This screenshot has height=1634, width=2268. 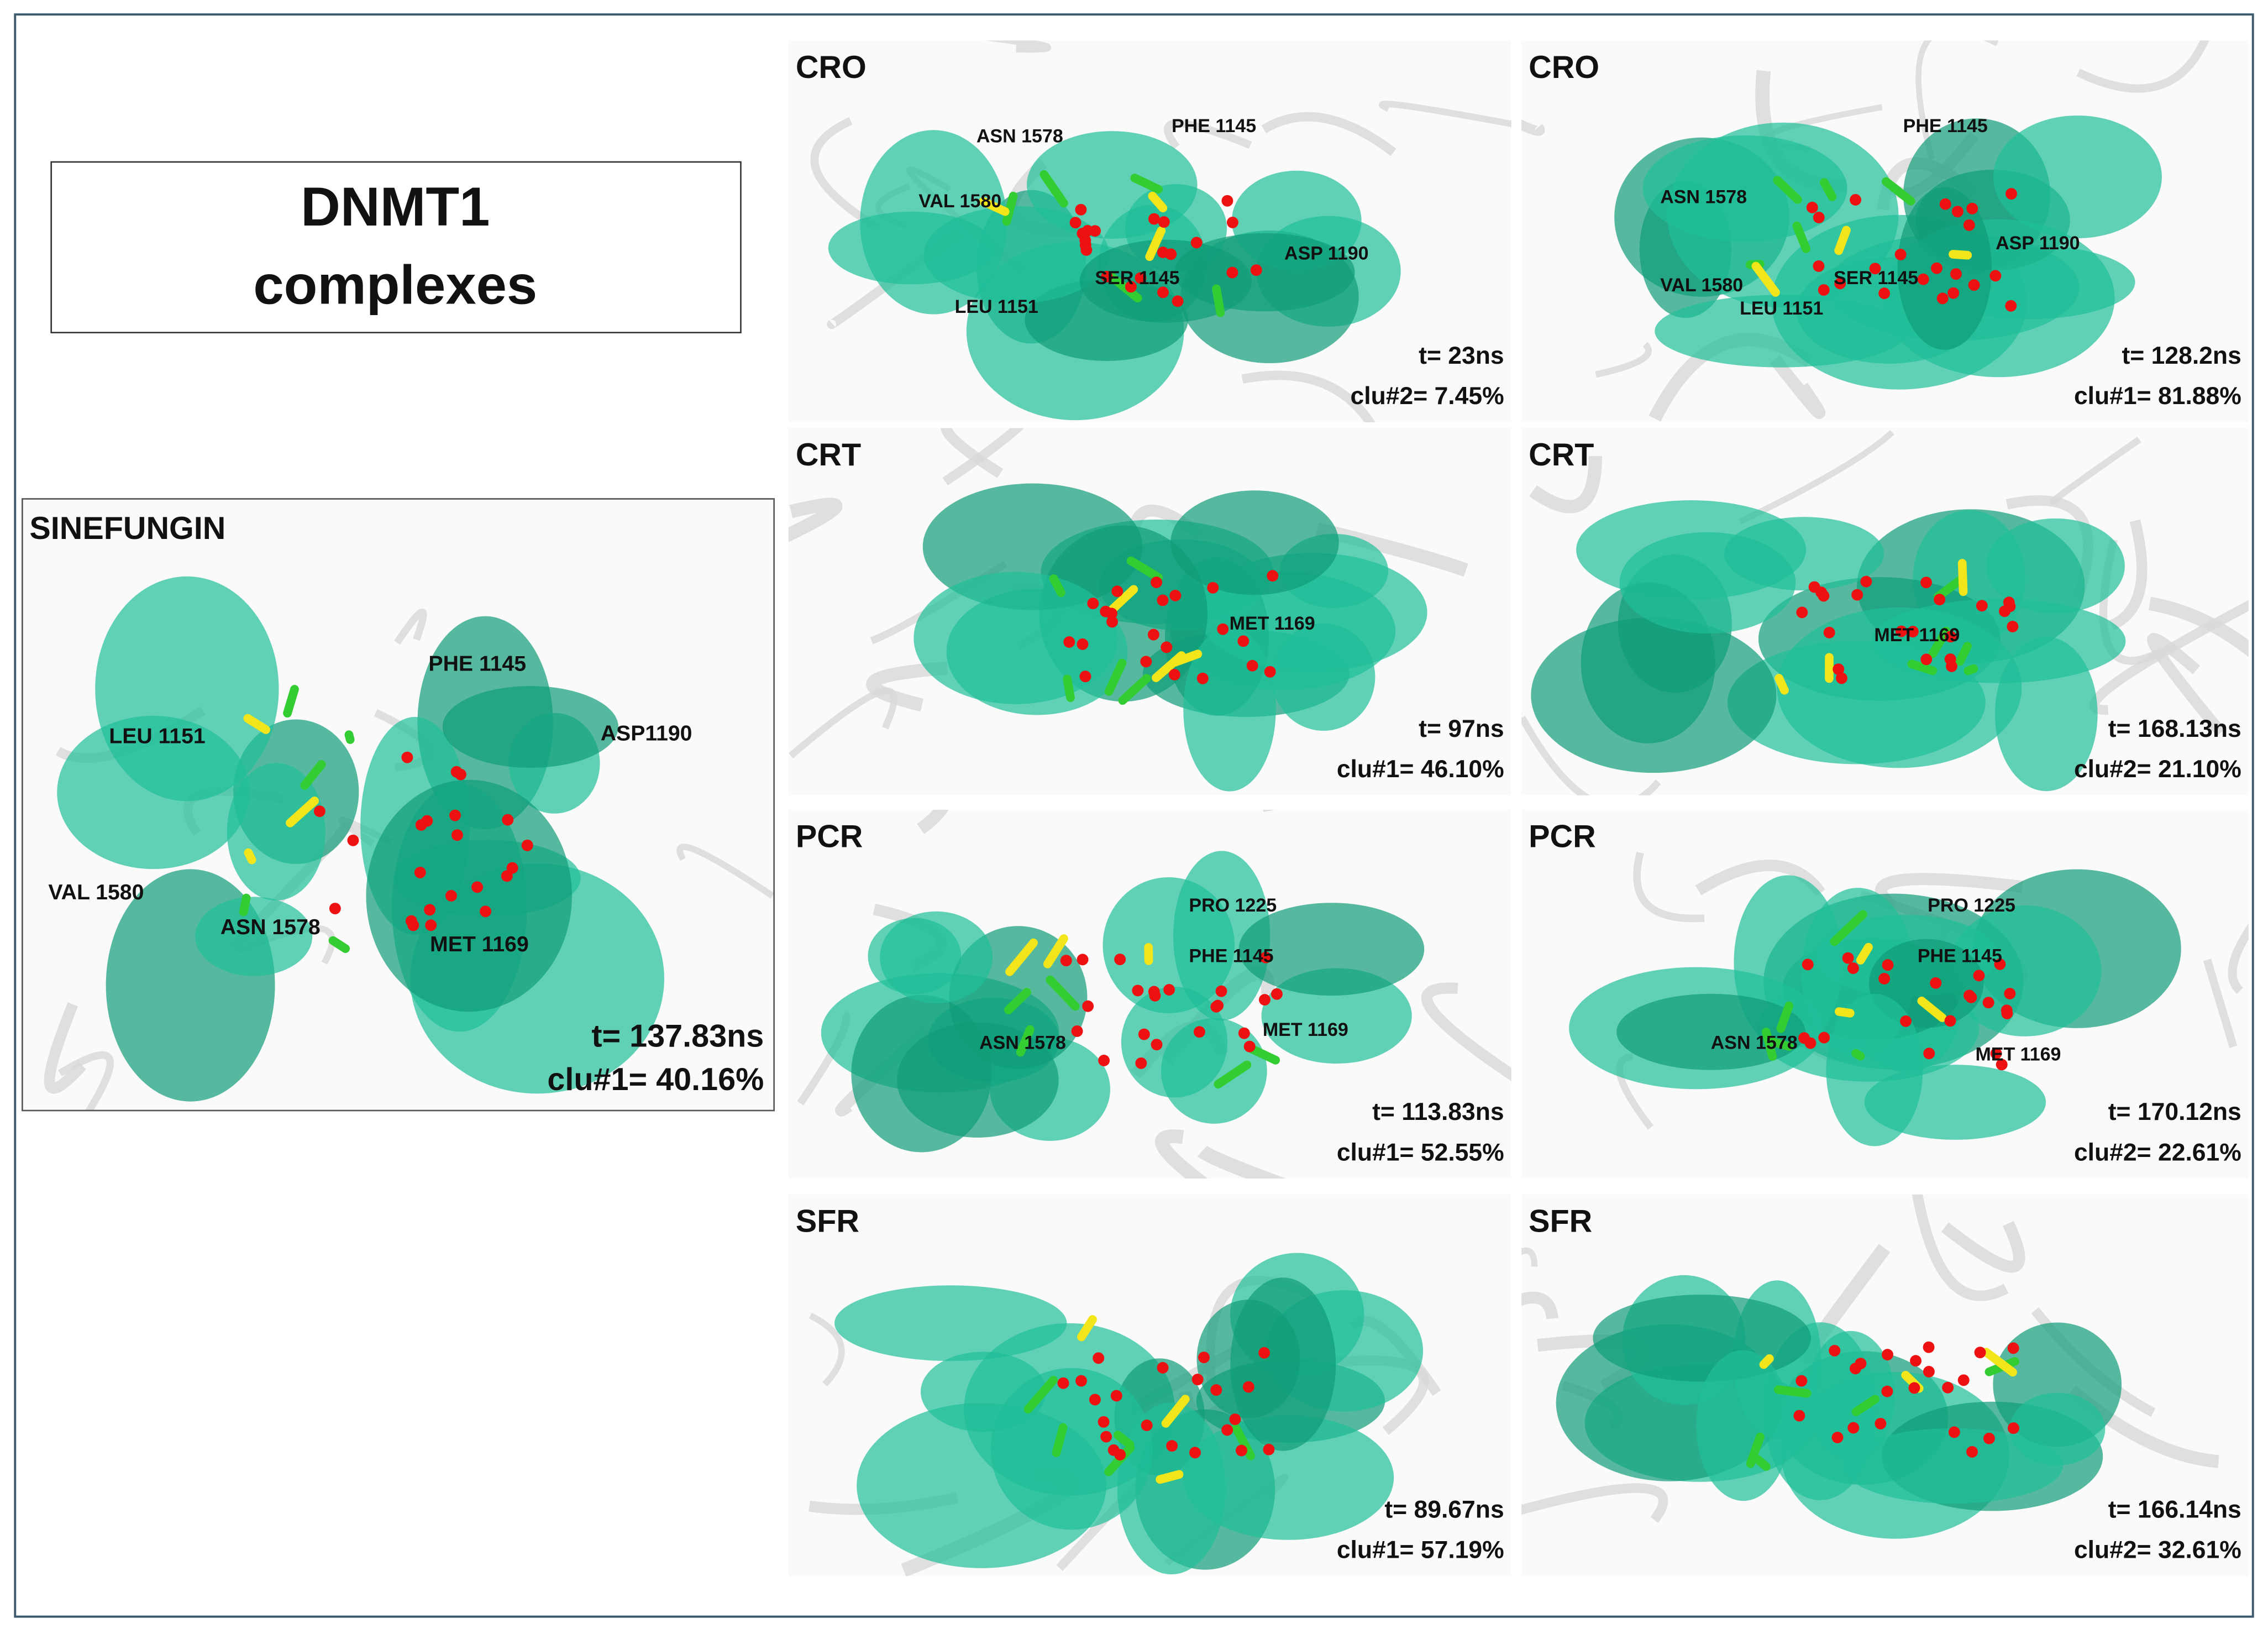 What do you see at coordinates (1462, 355) in the screenshot?
I see `time-label: t= 23ns` at bounding box center [1462, 355].